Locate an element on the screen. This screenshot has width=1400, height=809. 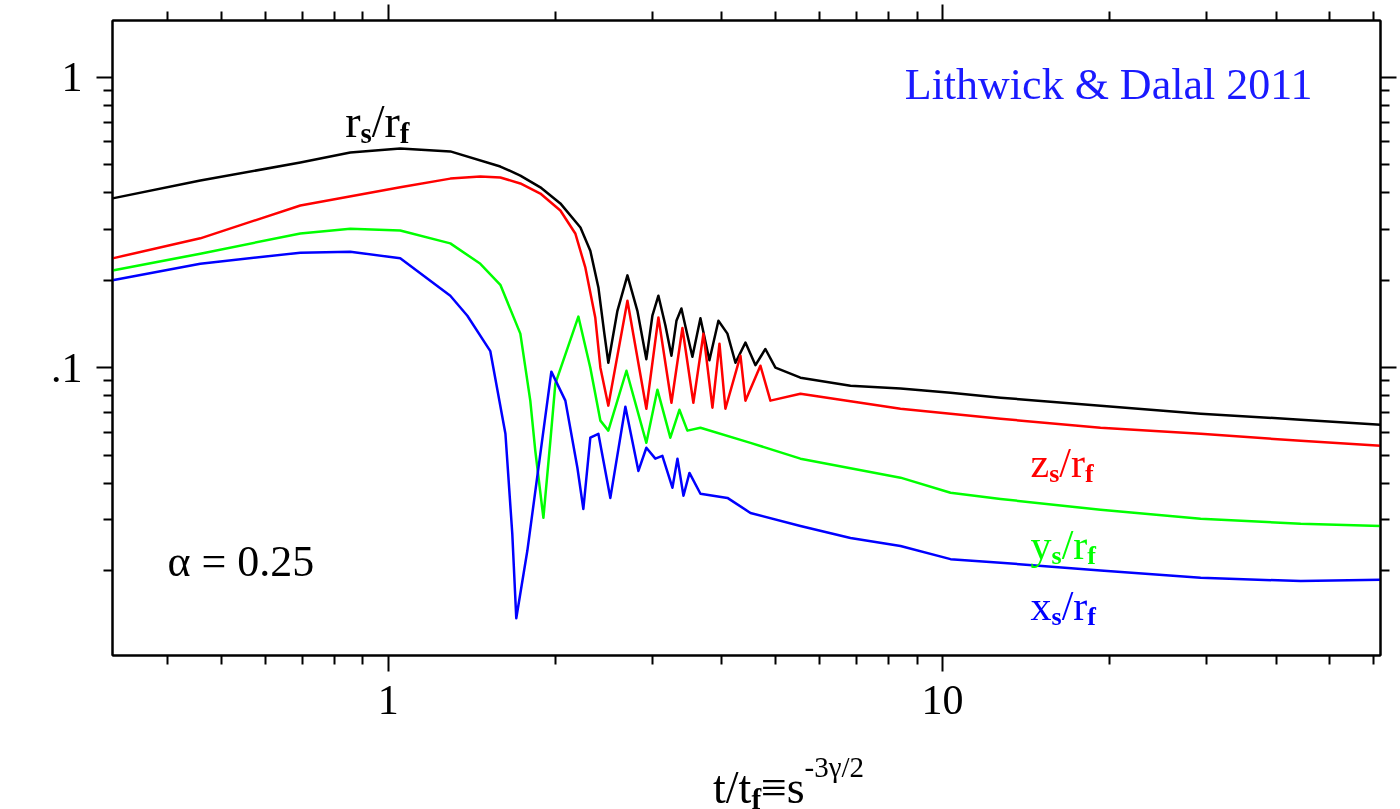
annotation: Lithwick & Dalal 2011 is located at coordinates (1108, 84).